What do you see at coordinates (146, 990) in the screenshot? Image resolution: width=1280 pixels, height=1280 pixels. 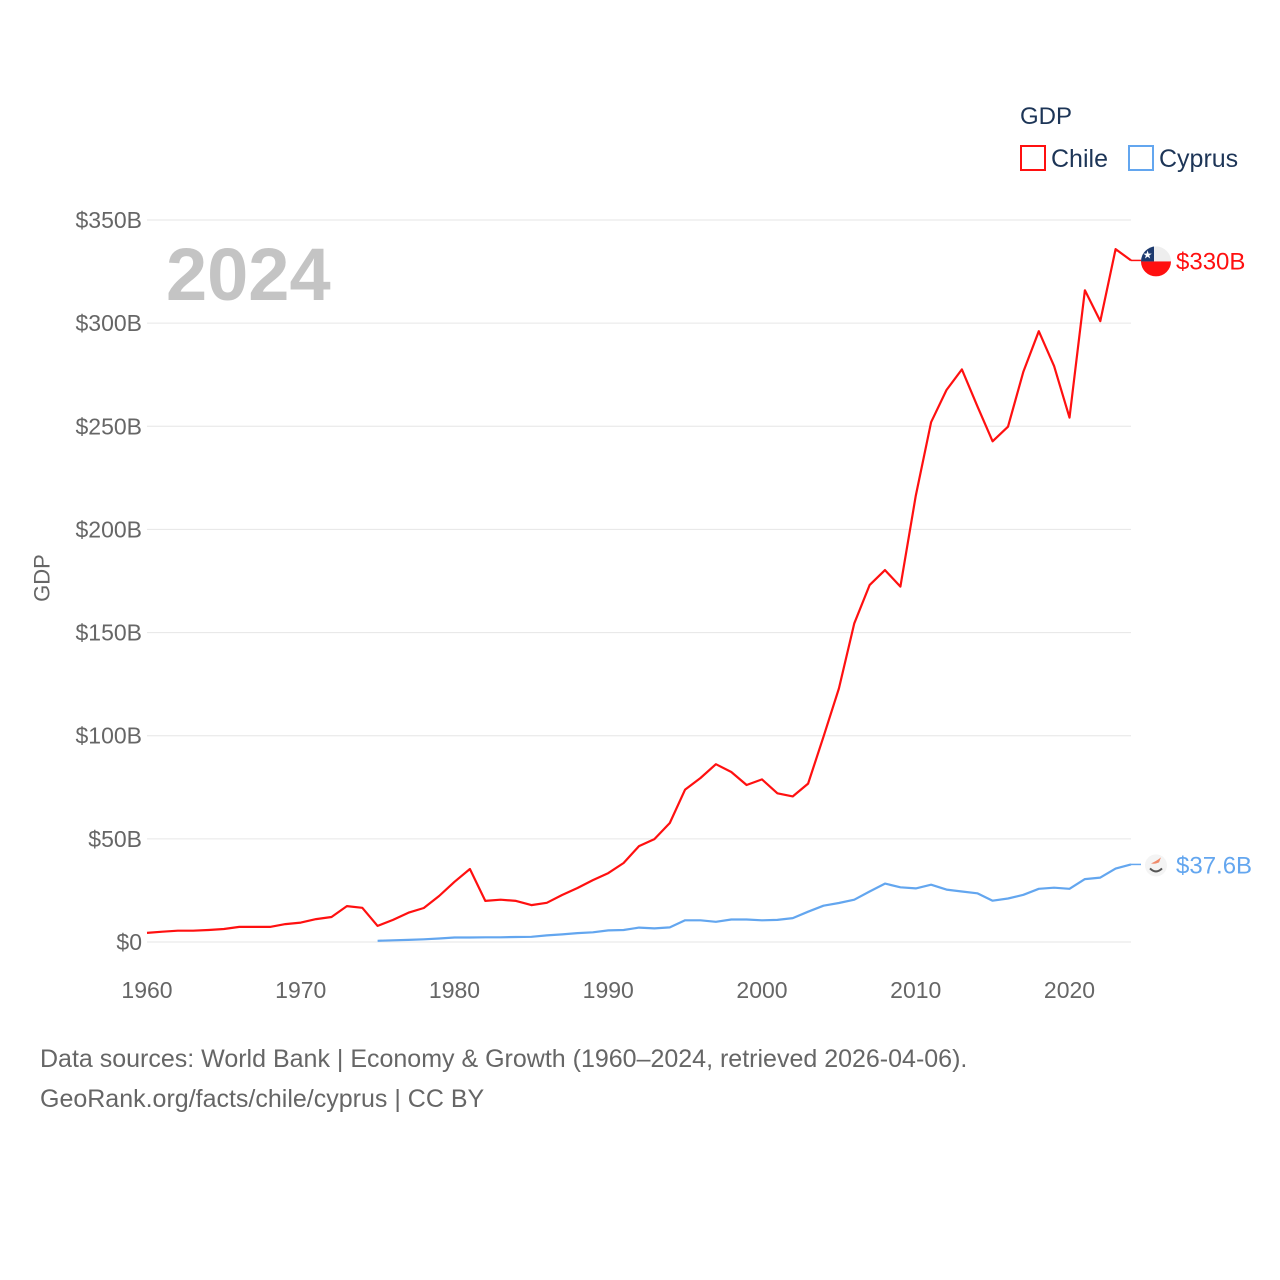 I see `x-tick-label: 1960` at bounding box center [146, 990].